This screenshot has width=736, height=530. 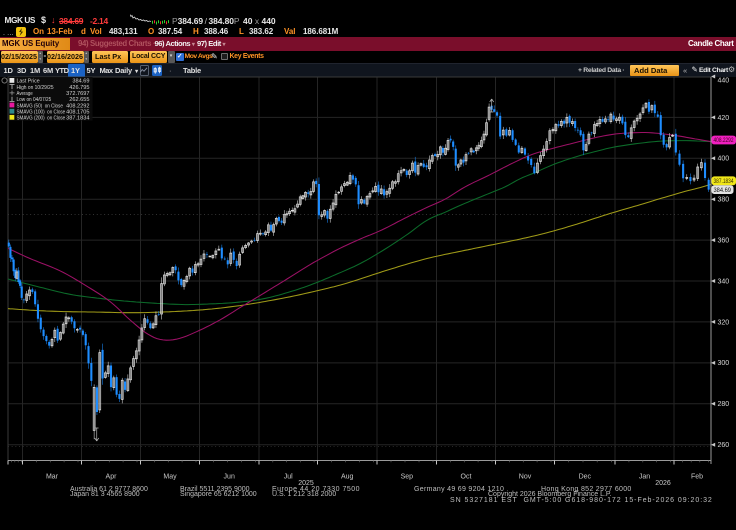 What do you see at coordinates (585, 477) in the screenshot?
I see `svg-text: Dec` at bounding box center [585, 477].